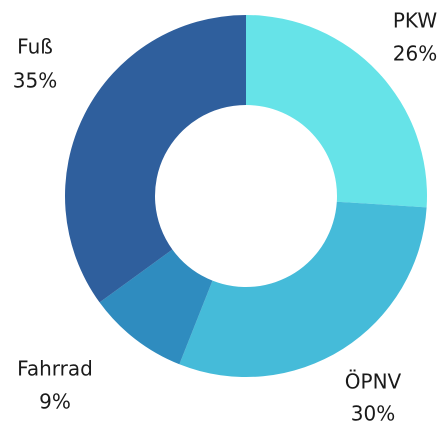 Image resolution: width=446 pixels, height=425 pixels. I want to click on value-label: 30%, so click(373, 413).